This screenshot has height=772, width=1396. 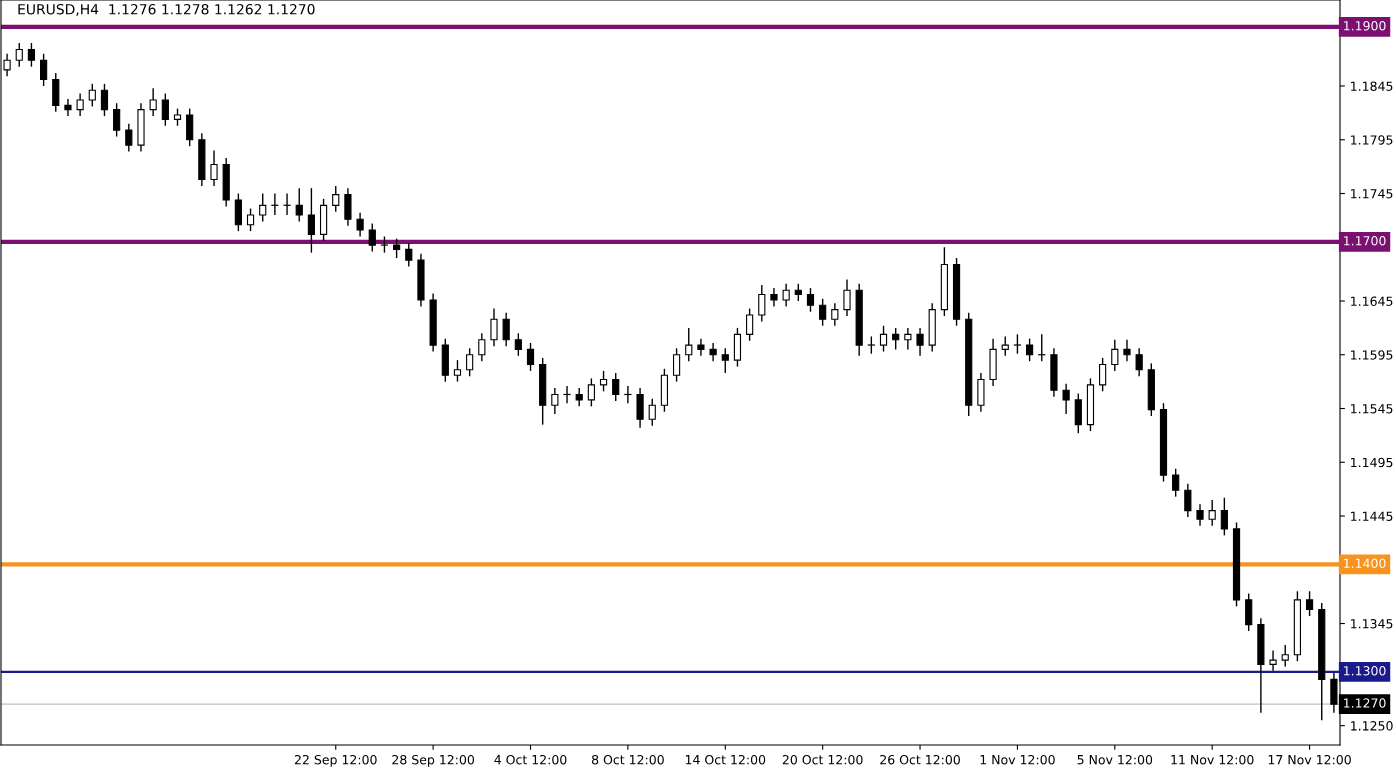 What do you see at coordinates (1372, 301) in the screenshot?
I see `y-tick-label: 1.1645` at bounding box center [1372, 301].